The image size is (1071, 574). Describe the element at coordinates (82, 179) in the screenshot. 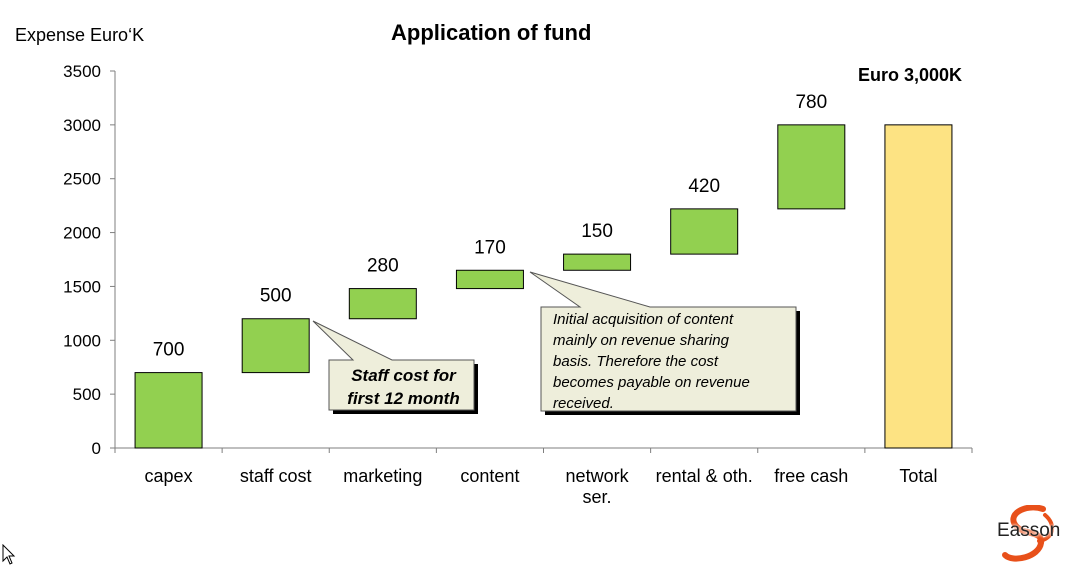

I see `y-tick-label: 2500` at that location.